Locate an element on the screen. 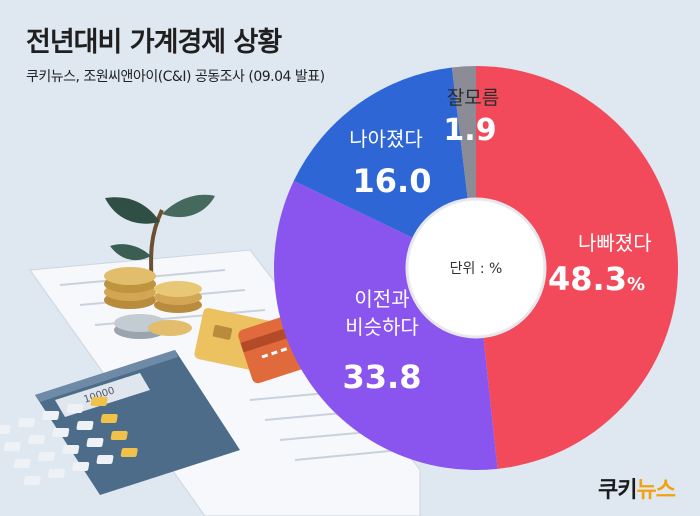  slice-name-label: 나빠졌다 is located at coordinates (615, 243).